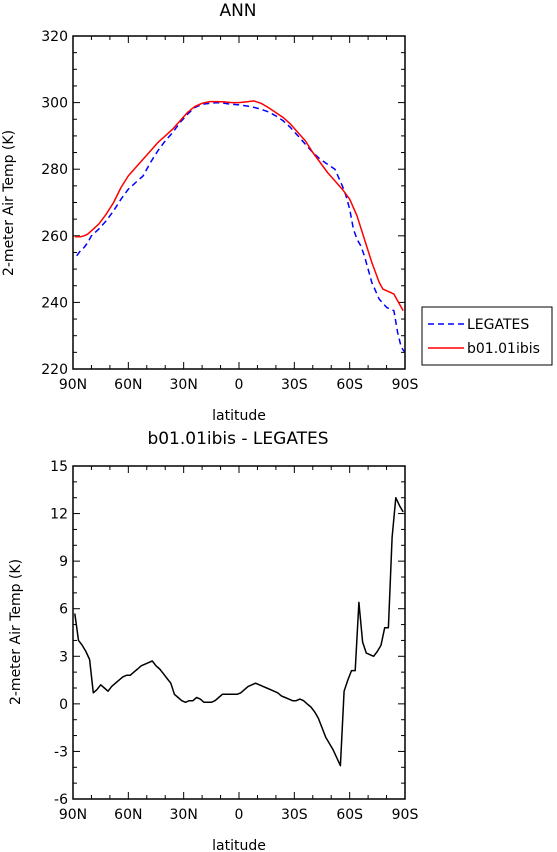 Image resolution: width=557 pixels, height=852 pixels. I want to click on top-x-tick-label: 60N, so click(128, 385).